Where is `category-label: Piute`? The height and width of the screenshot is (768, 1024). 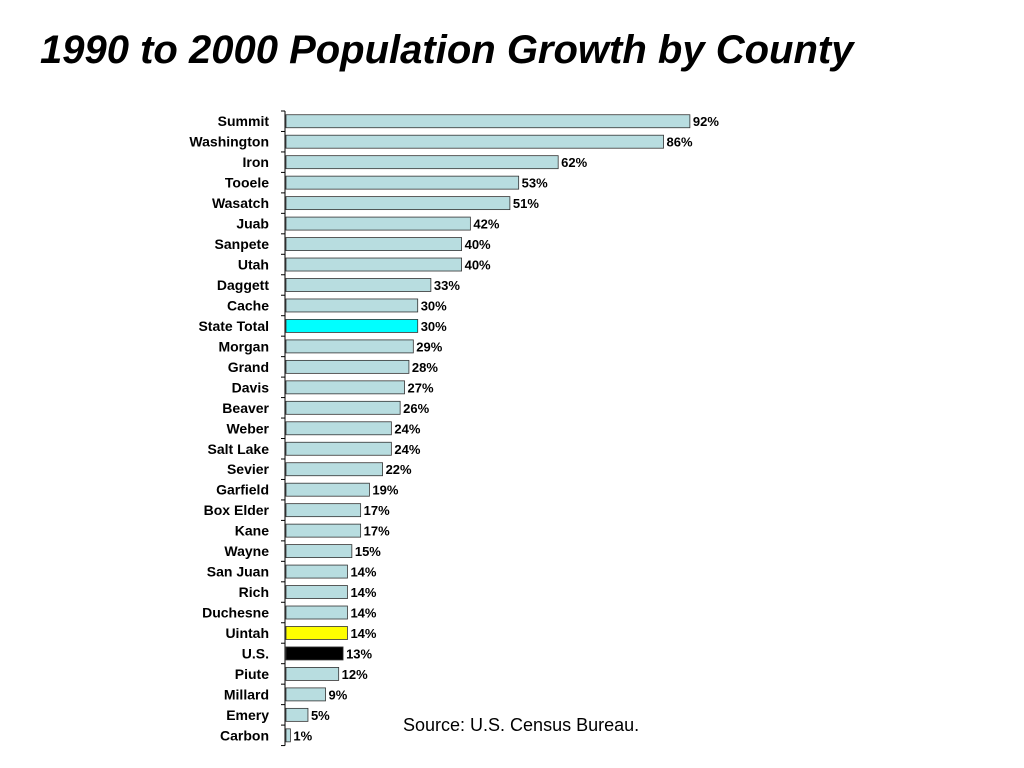
category-label: Piute is located at coordinates (252, 674).